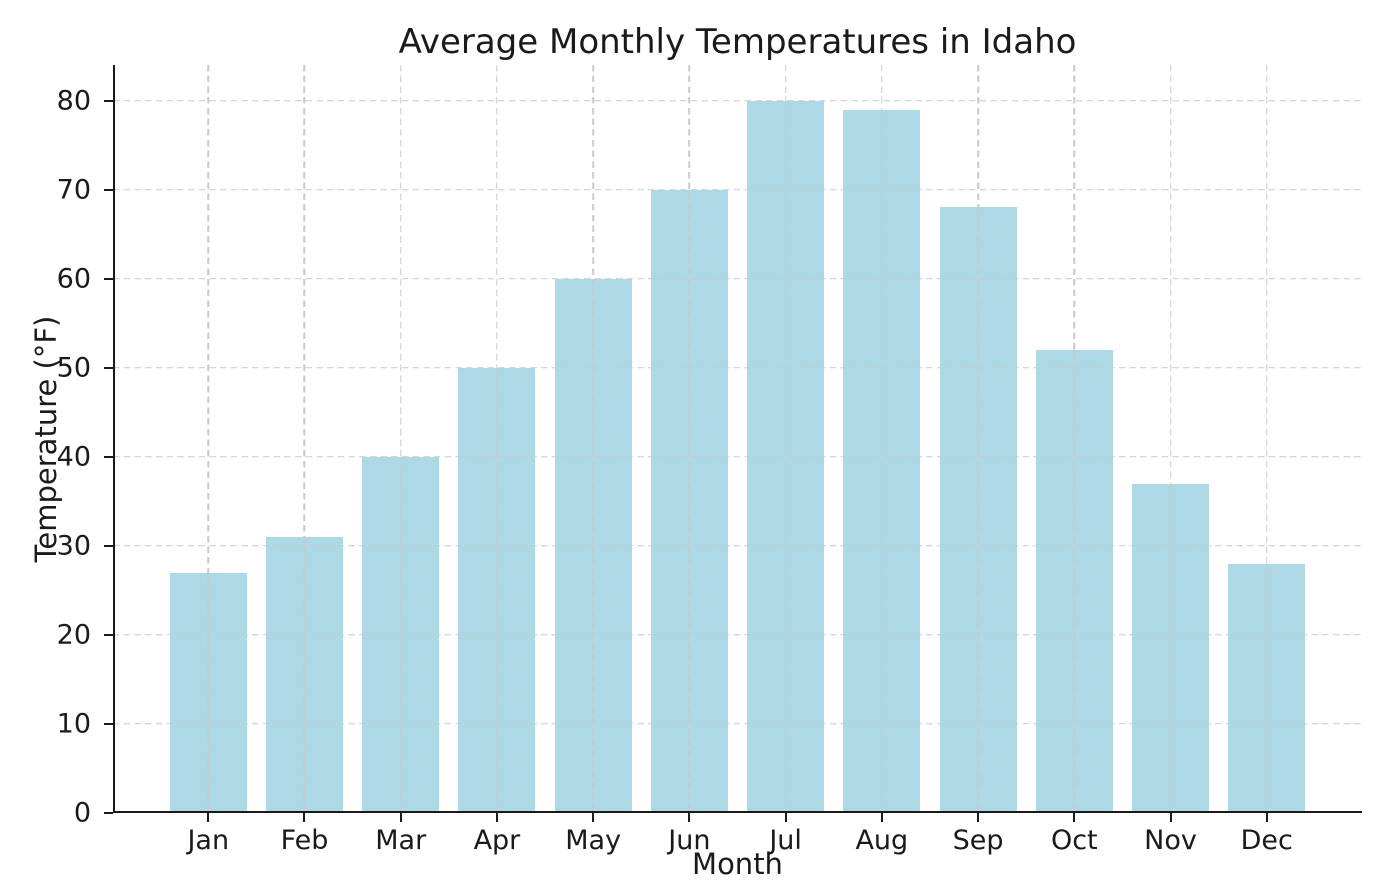  What do you see at coordinates (593, 817) in the screenshot?
I see `x-tick-mark-may` at bounding box center [593, 817].